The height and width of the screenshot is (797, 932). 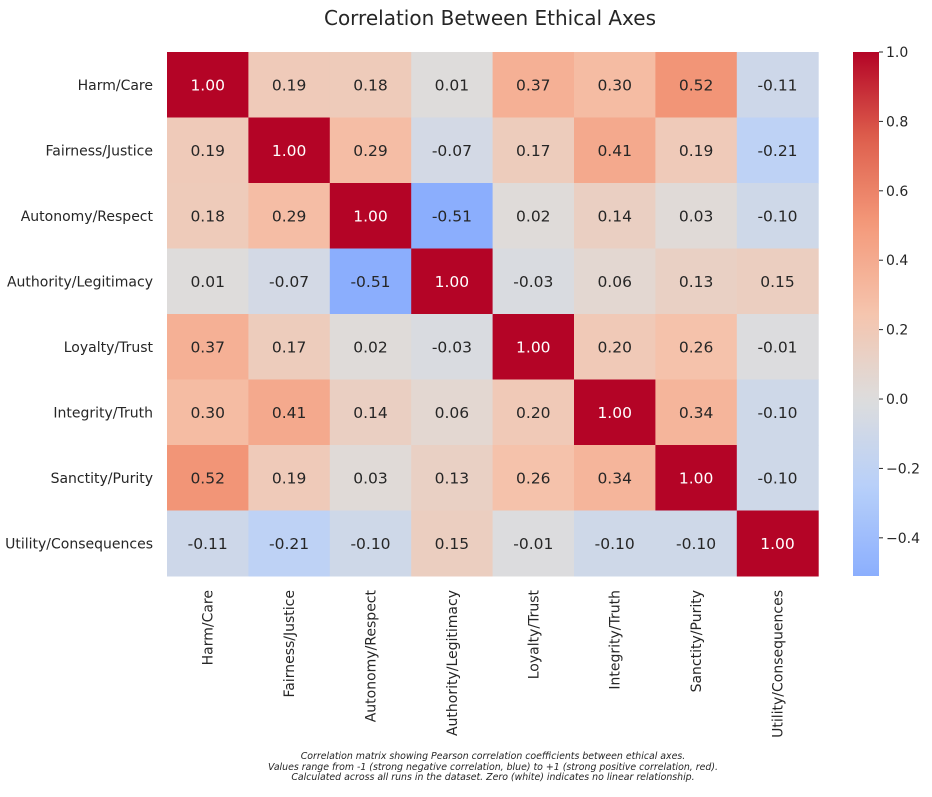 What do you see at coordinates (533, 544) in the screenshot?
I see `cell-value-label: -0.01` at bounding box center [533, 544].